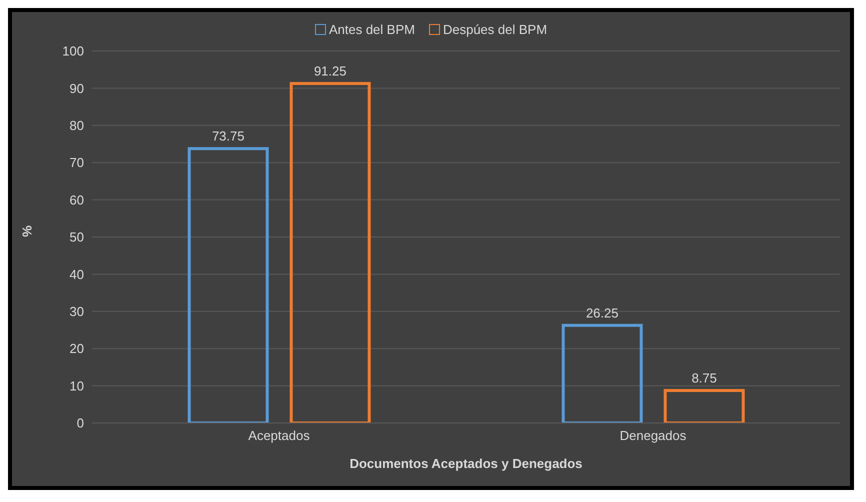 Image resolution: width=866 pixels, height=502 pixels. What do you see at coordinates (77, 348) in the screenshot?
I see `y-tick-label: 20` at bounding box center [77, 348].